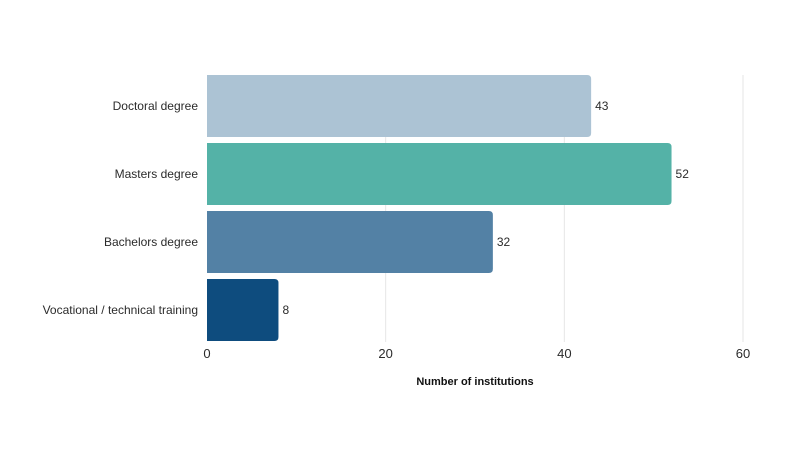 Image resolution: width=800 pixels, height=450 pixels. I want to click on bar-masters-degree, so click(439, 174).